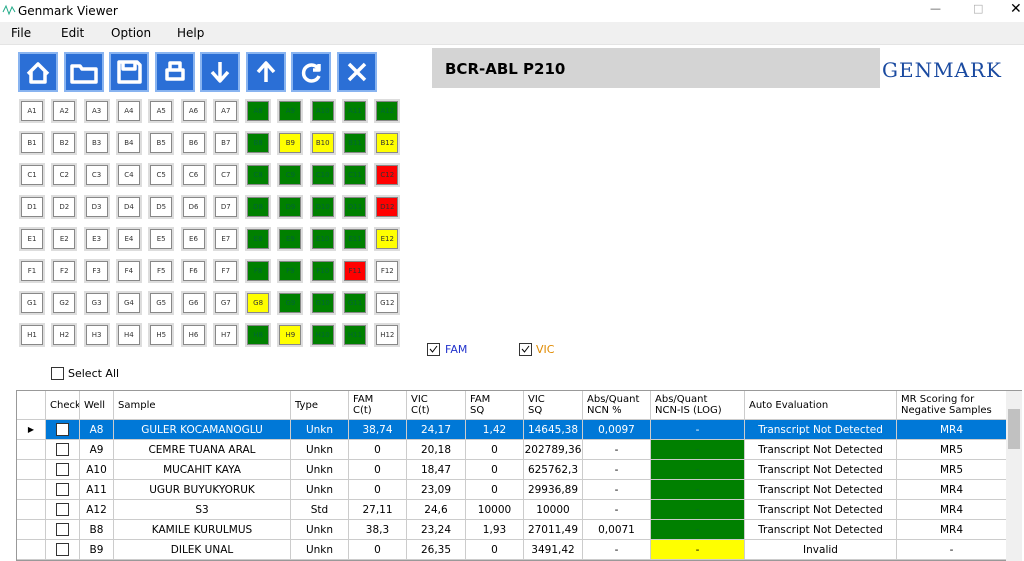 The height and width of the screenshot is (561, 1024). What do you see at coordinates (57, 373) in the screenshot?
I see `select-all-checkbox` at bounding box center [57, 373].